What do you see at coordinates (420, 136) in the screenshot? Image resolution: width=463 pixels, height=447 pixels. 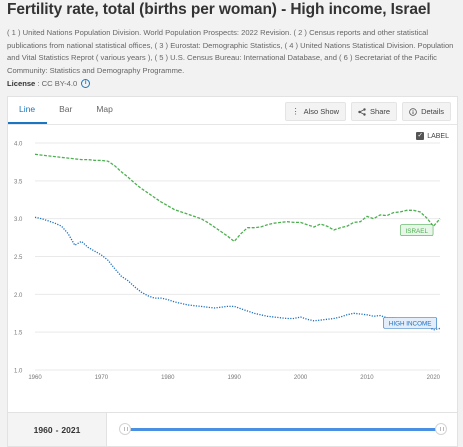 I see `checkbox-checked-icon: ✓` at bounding box center [420, 136].